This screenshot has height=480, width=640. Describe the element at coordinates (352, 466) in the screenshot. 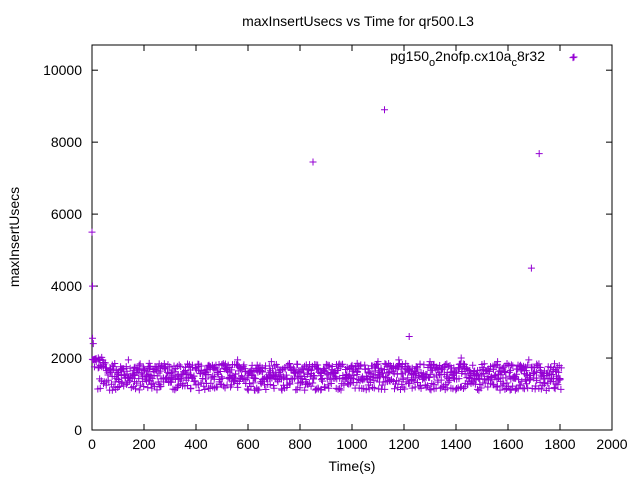

I see `x-axis-label: Time(s)` at that location.